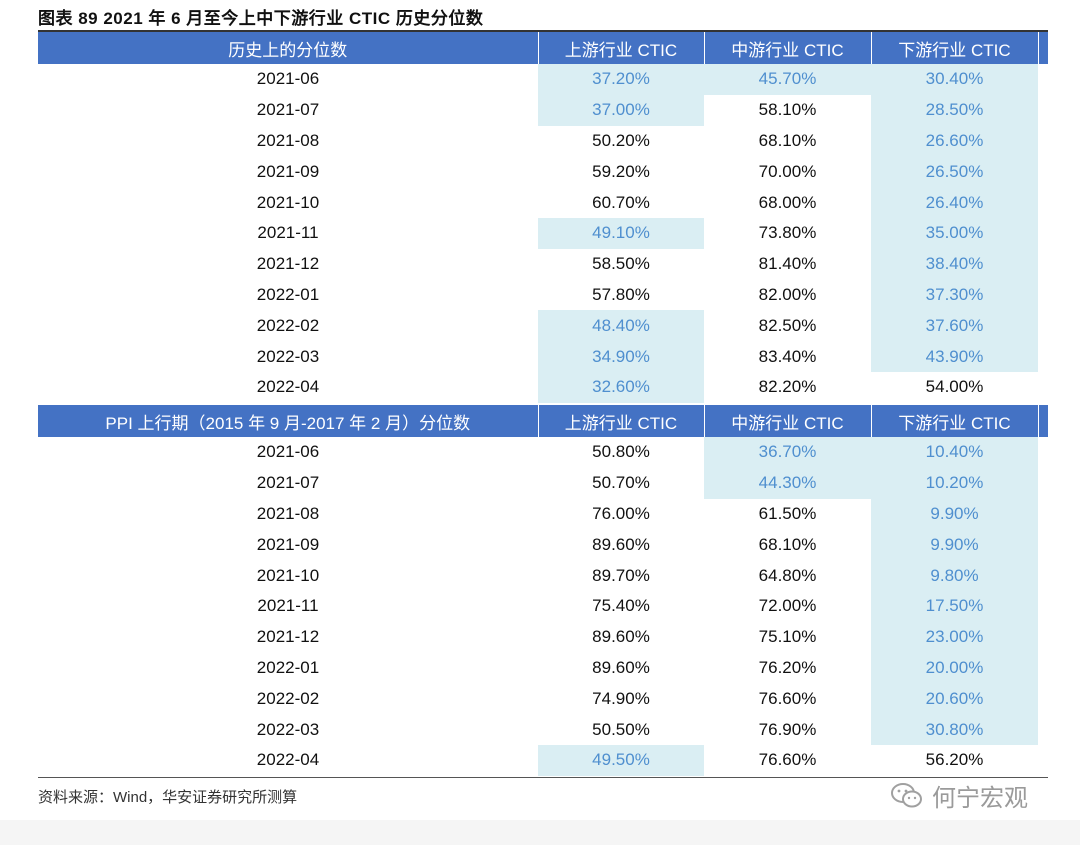 Image resolution: width=1080 pixels, height=845 pixels. I want to click on cell-midstream: 82.20%, so click(787, 387).